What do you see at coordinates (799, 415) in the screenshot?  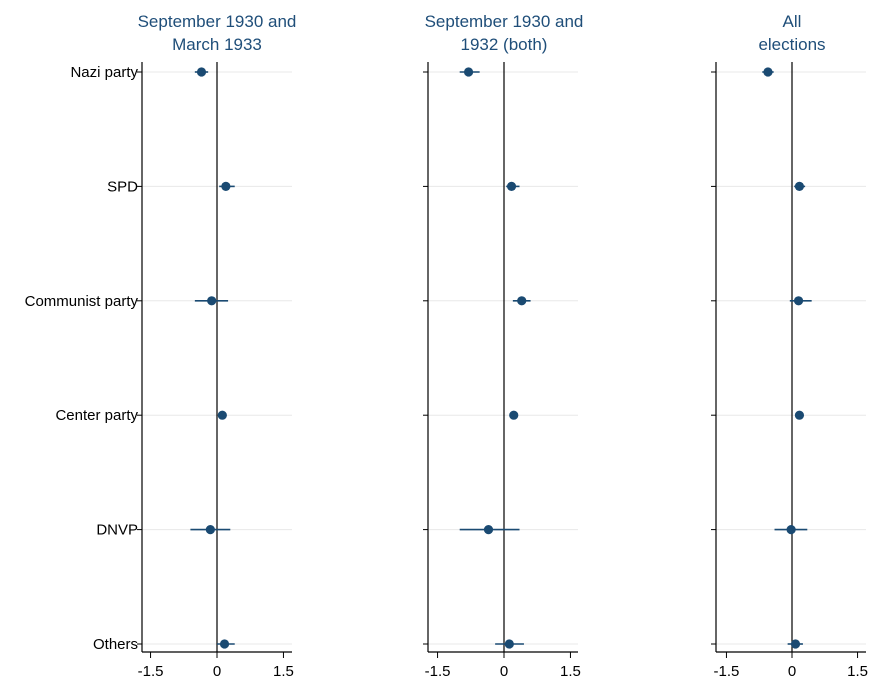 I see `panel-3-point-center-party` at bounding box center [799, 415].